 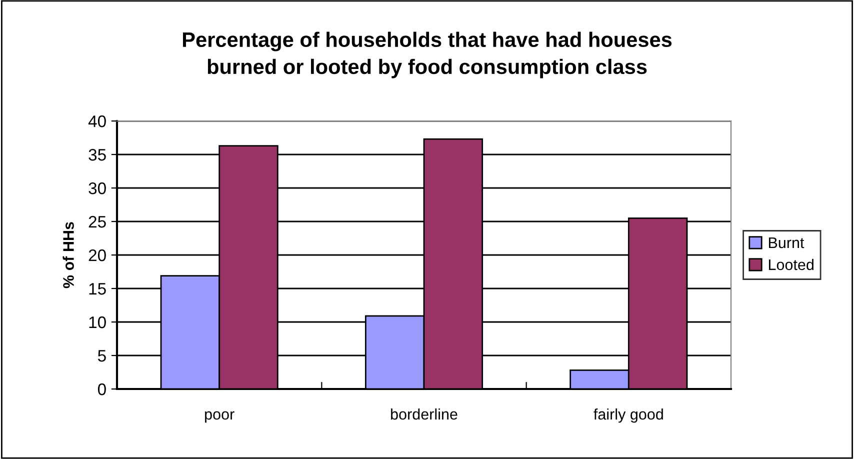 What do you see at coordinates (219, 417) in the screenshot?
I see `x-tick-label: poor` at bounding box center [219, 417].